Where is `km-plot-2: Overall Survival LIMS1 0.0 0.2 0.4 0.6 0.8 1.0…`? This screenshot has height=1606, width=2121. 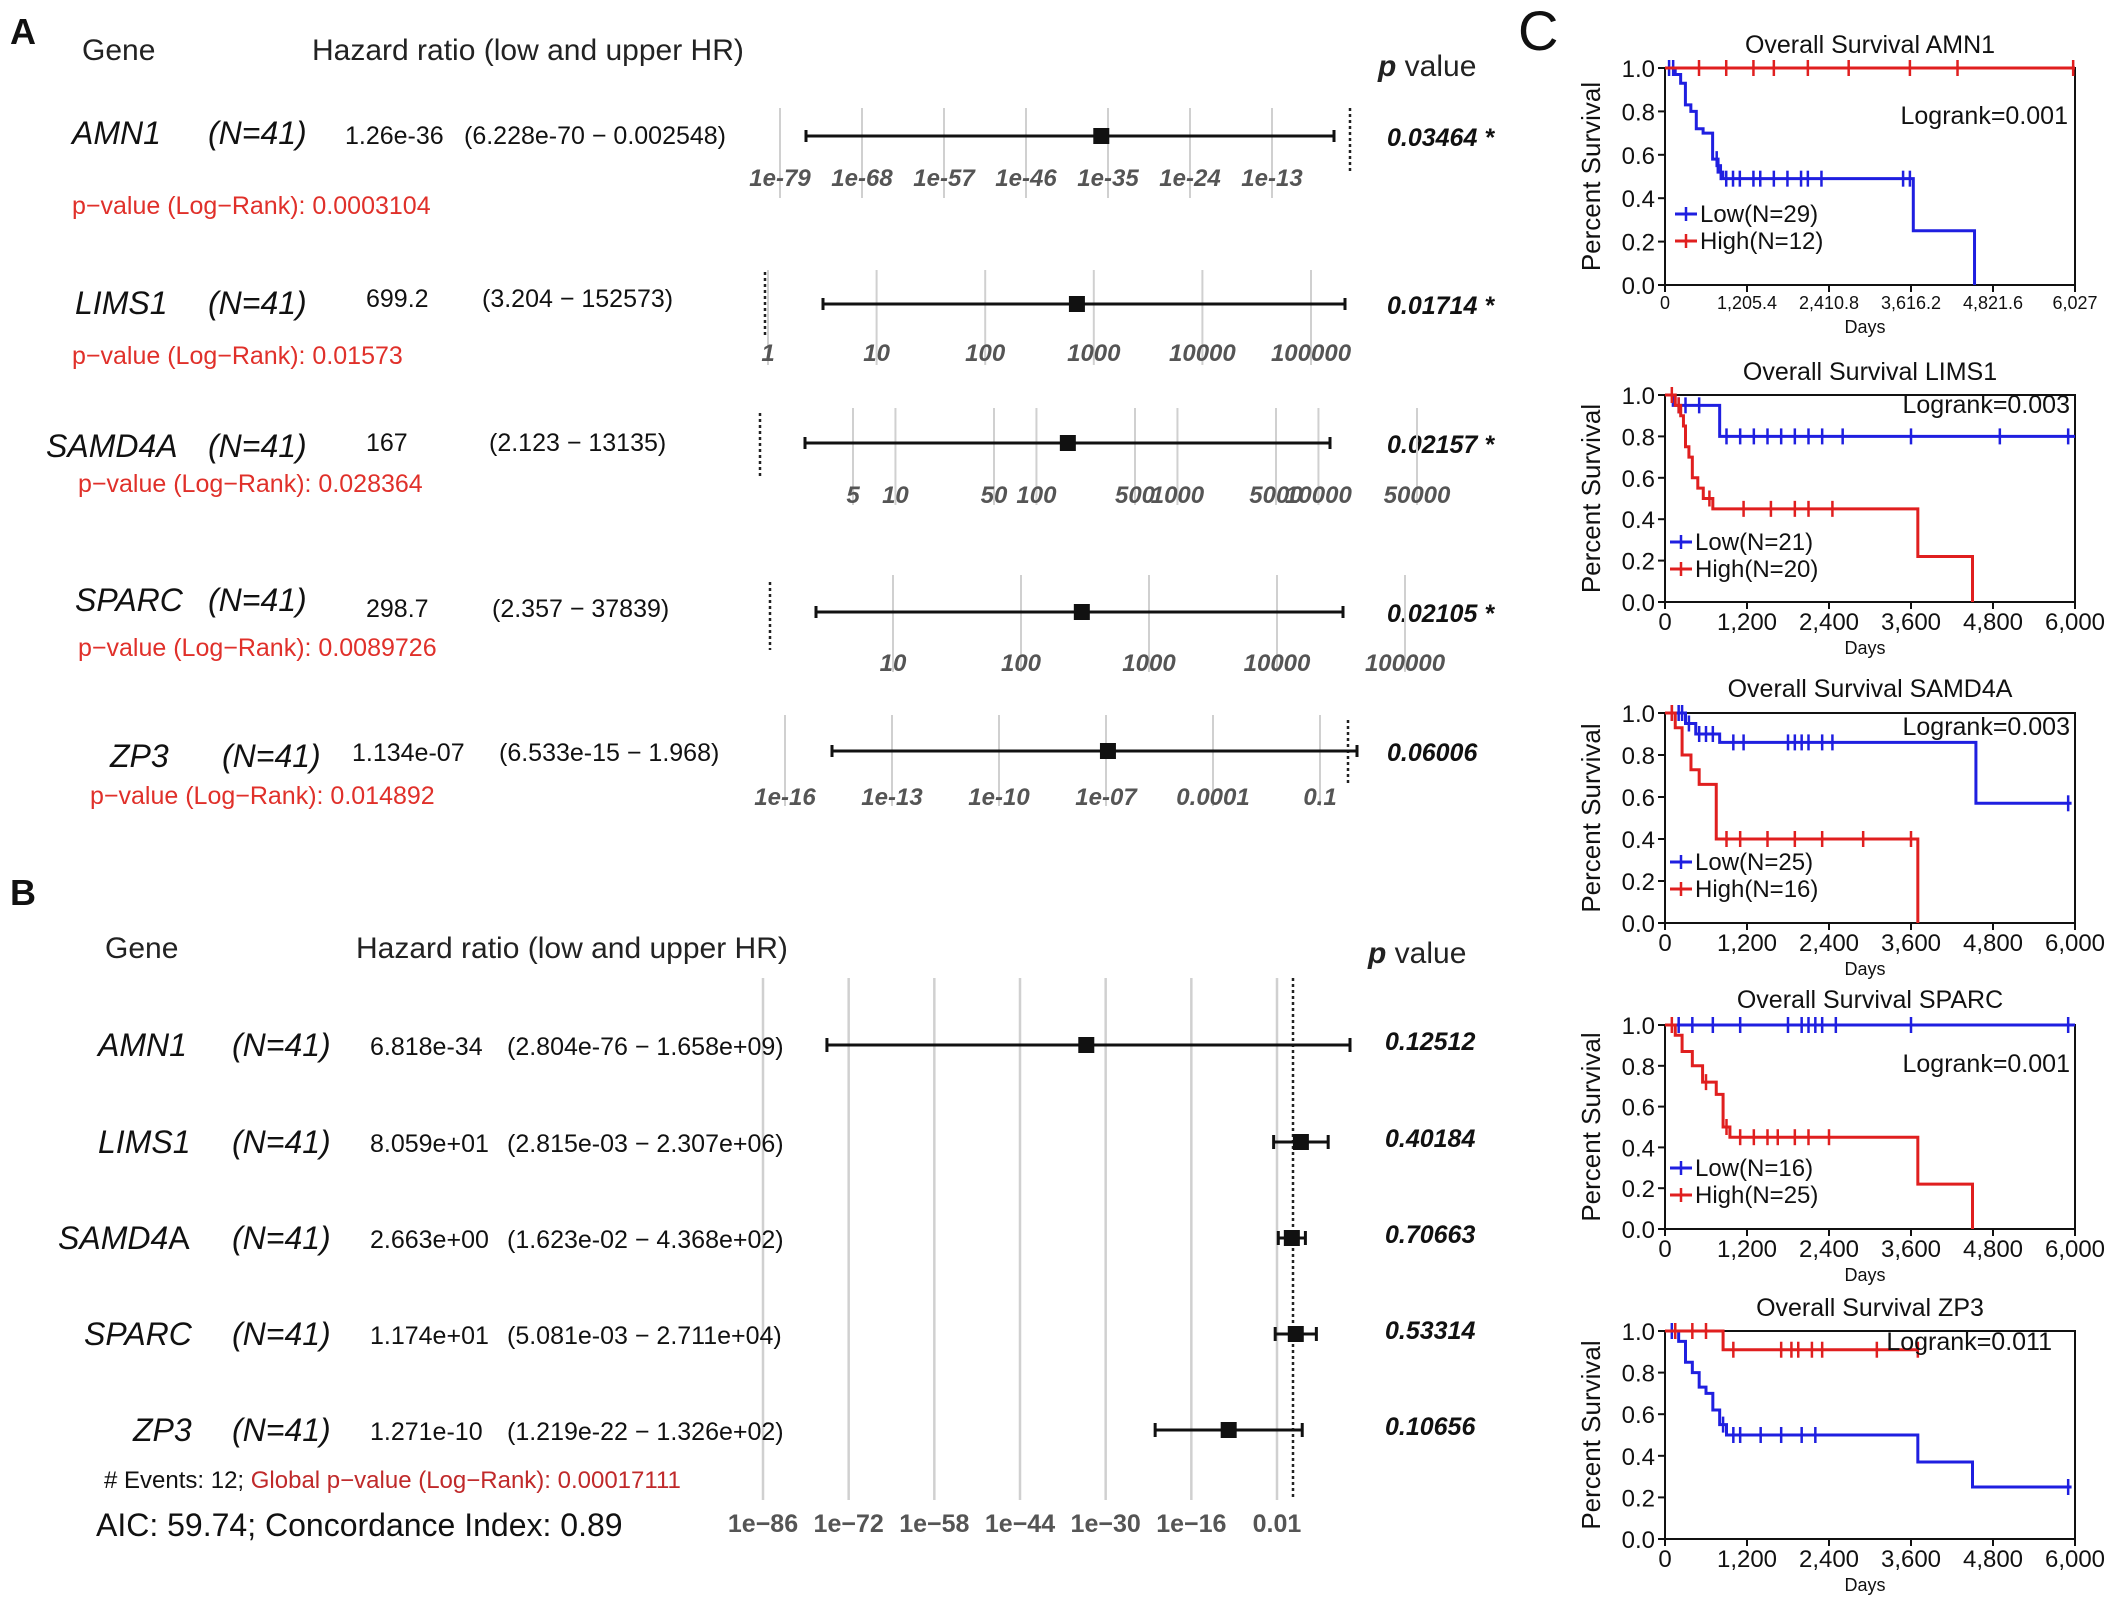
km-plot-2: Overall Survival LIMS1 0.0 0.2 0.4 0.6 0.8 1.0… is located at coordinates (1840, 508).